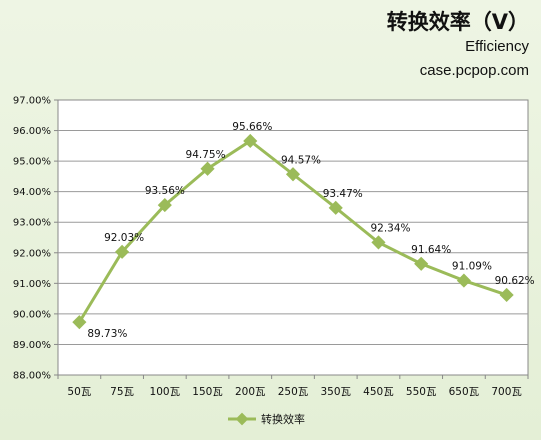 This screenshot has height=440, width=541. I want to click on data-label: 91.09%, so click(472, 267).